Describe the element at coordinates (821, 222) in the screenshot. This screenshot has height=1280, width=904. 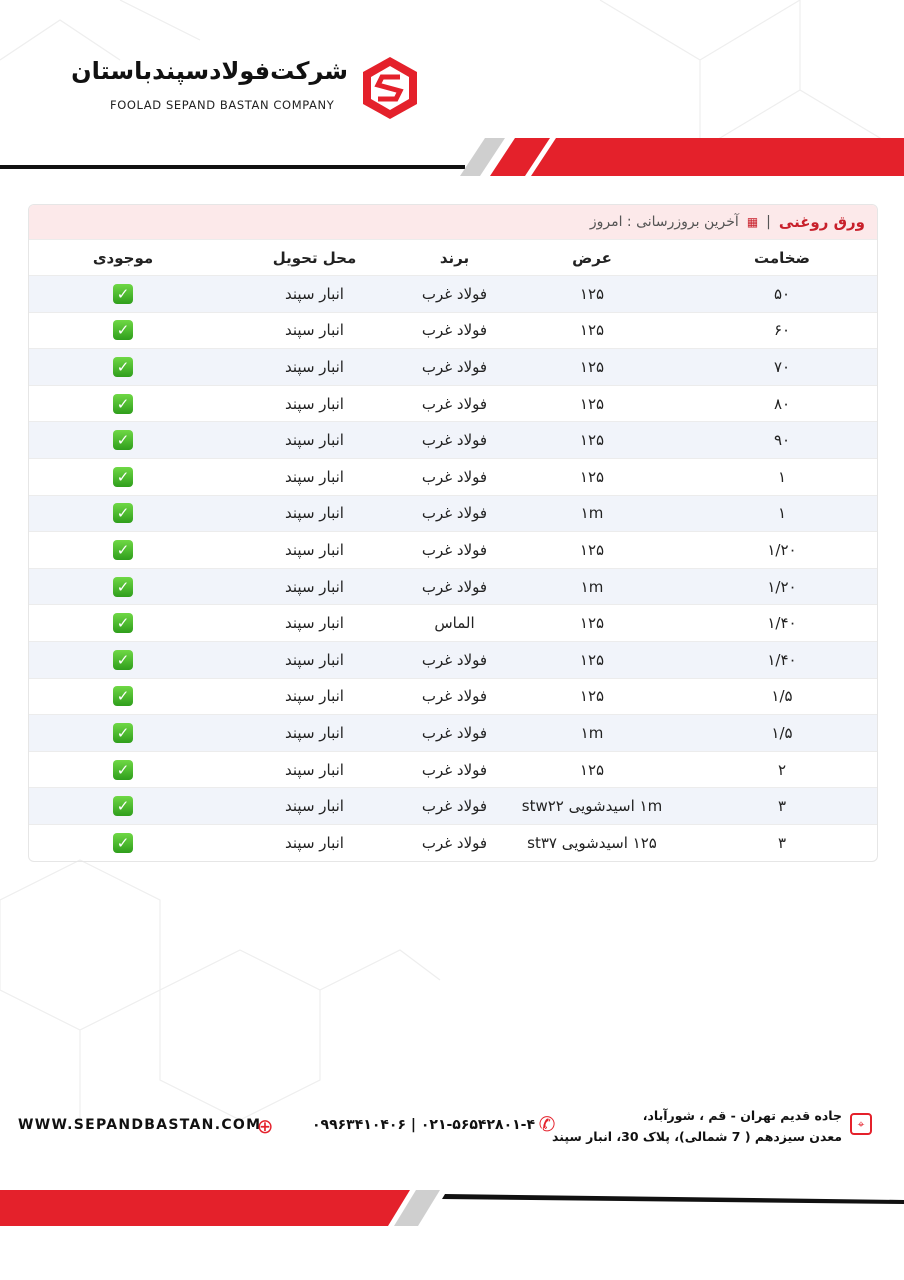
I see `table-title: ورق روغنی` at that location.